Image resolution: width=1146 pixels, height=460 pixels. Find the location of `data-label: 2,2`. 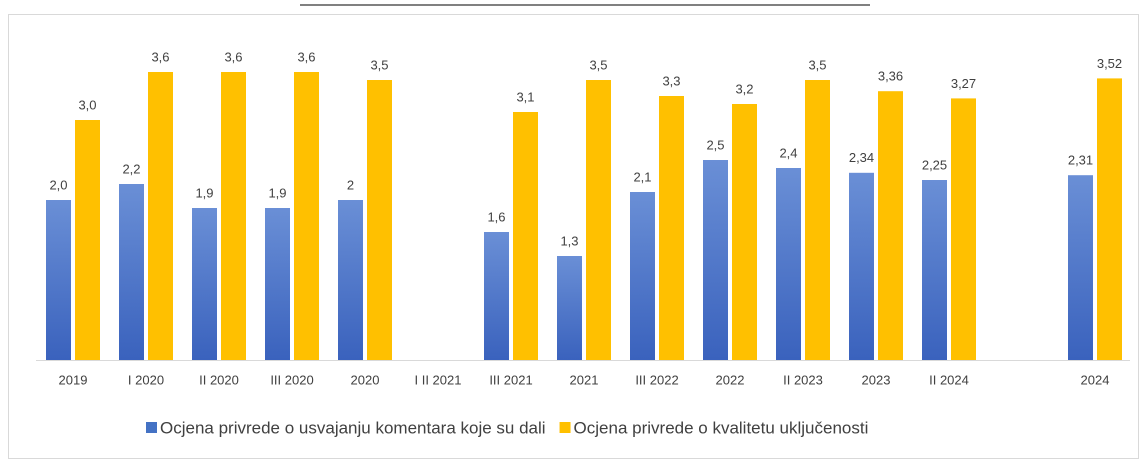

data-label: 2,2 is located at coordinates (131, 168).